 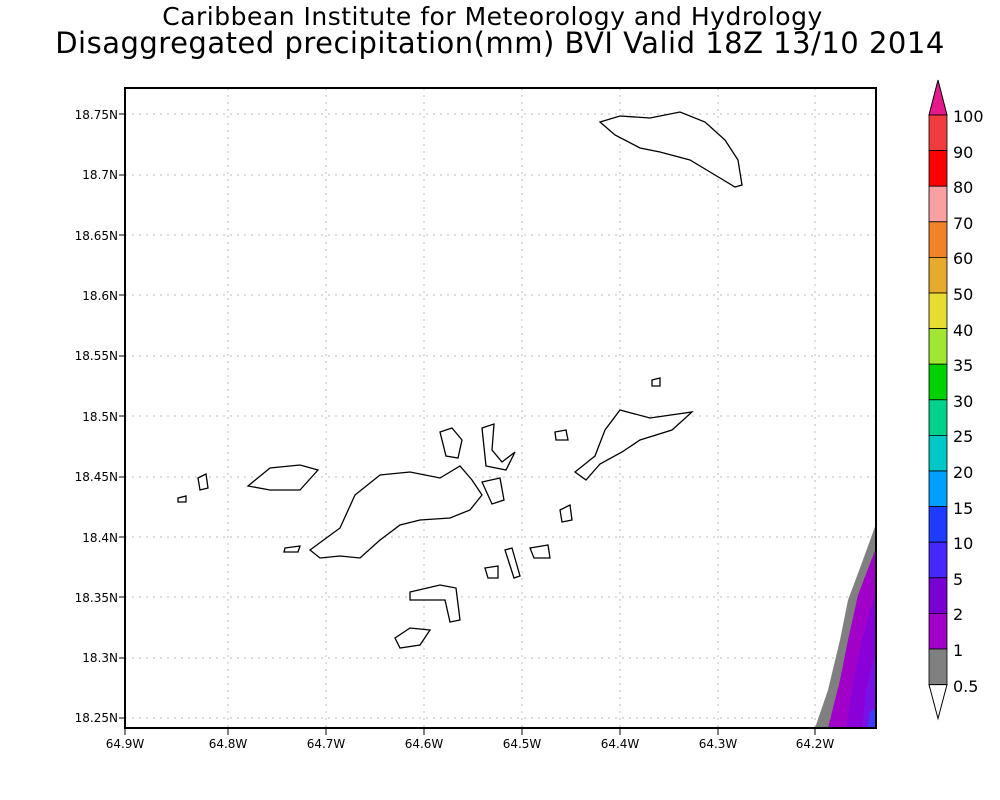 I want to click on island-ginger, so click(x=540, y=551).